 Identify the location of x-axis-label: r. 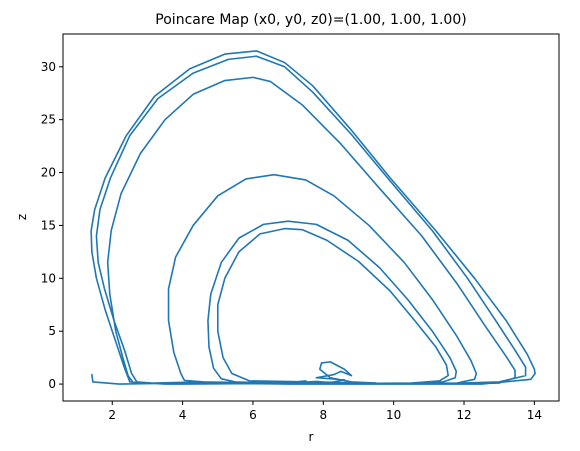
(311, 437).